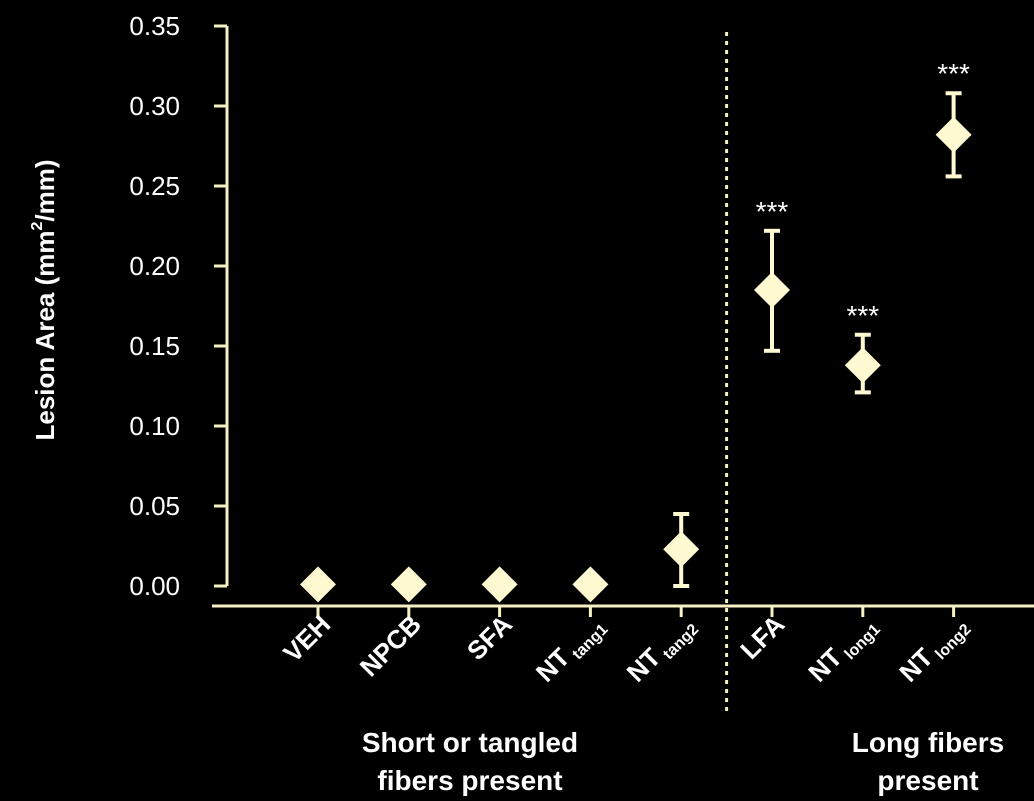 Image resolution: width=1034 pixels, height=801 pixels. What do you see at coordinates (318, 584) in the screenshot?
I see `point-veh` at bounding box center [318, 584].